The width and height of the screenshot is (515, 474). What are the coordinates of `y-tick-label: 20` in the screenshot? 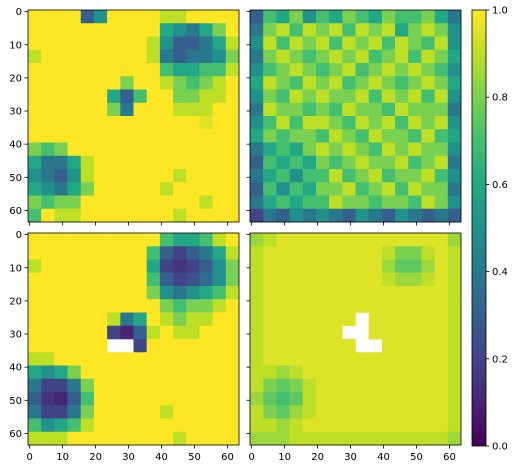 It's located at (15, 301).